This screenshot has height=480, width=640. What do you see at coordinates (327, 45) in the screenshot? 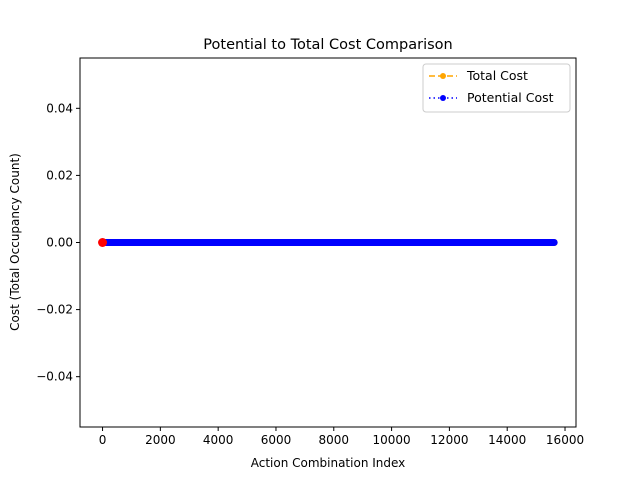
I see `chart-title: Potential to Total Cost Comparison` at bounding box center [327, 45].